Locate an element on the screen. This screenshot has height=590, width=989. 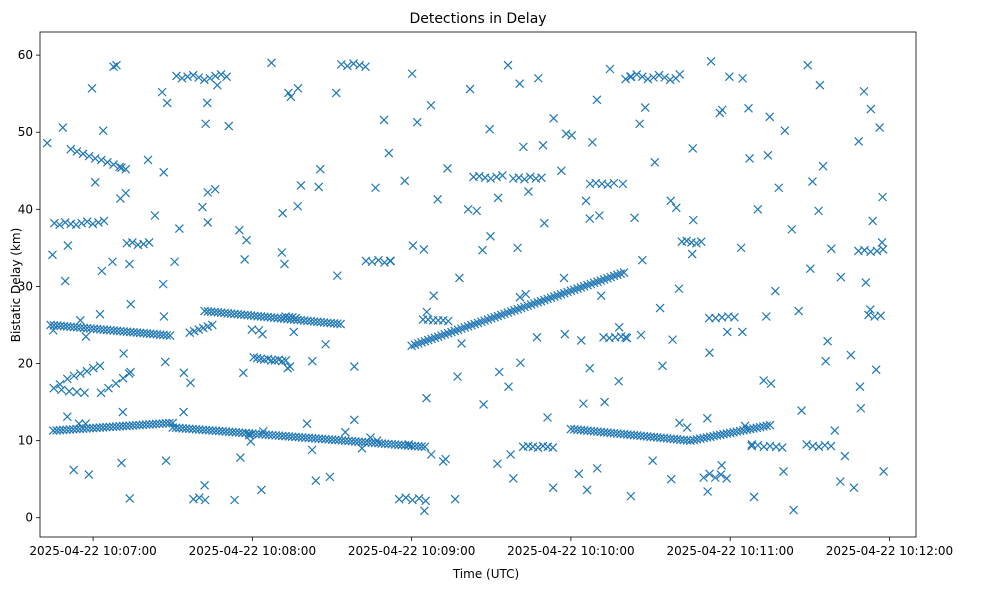
y-tick-label: 0 is located at coordinates (29, 518).